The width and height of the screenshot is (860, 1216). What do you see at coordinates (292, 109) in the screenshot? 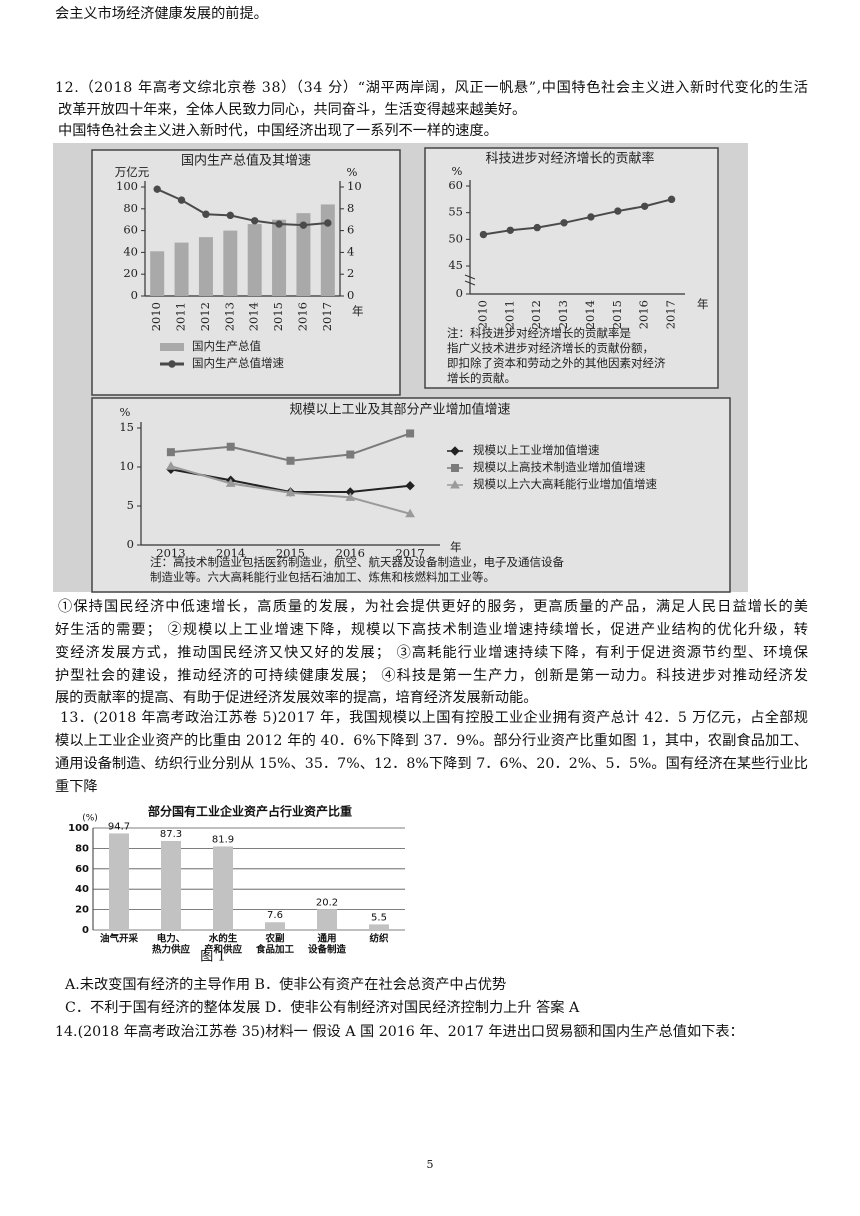
I see `text-line: 改革开放四十年来，全体人民致力同心，共同奋斗，生活变得越来越美好。` at bounding box center [292, 109].